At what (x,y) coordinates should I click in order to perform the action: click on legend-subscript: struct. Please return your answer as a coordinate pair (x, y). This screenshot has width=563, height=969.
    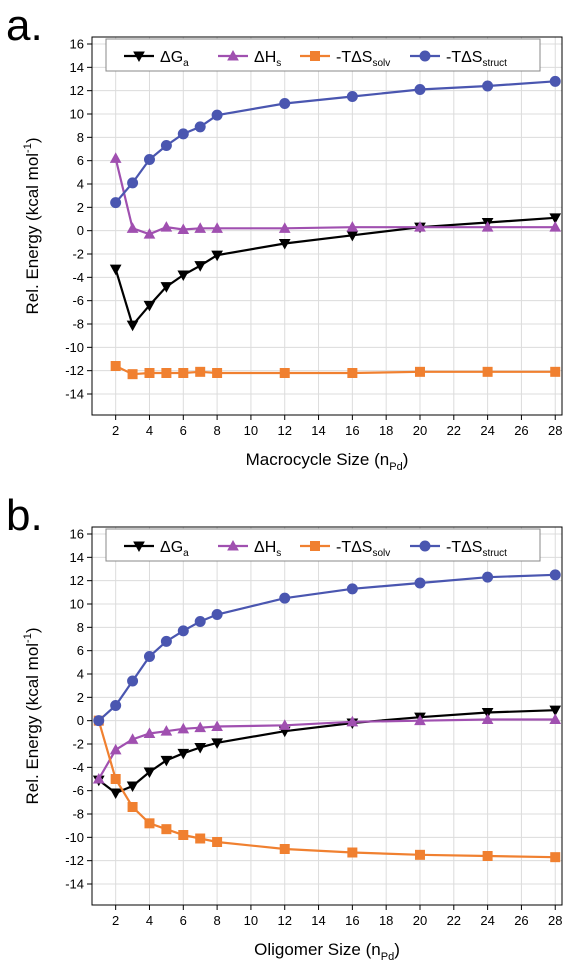
    Looking at the image, I should click on (494, 553).